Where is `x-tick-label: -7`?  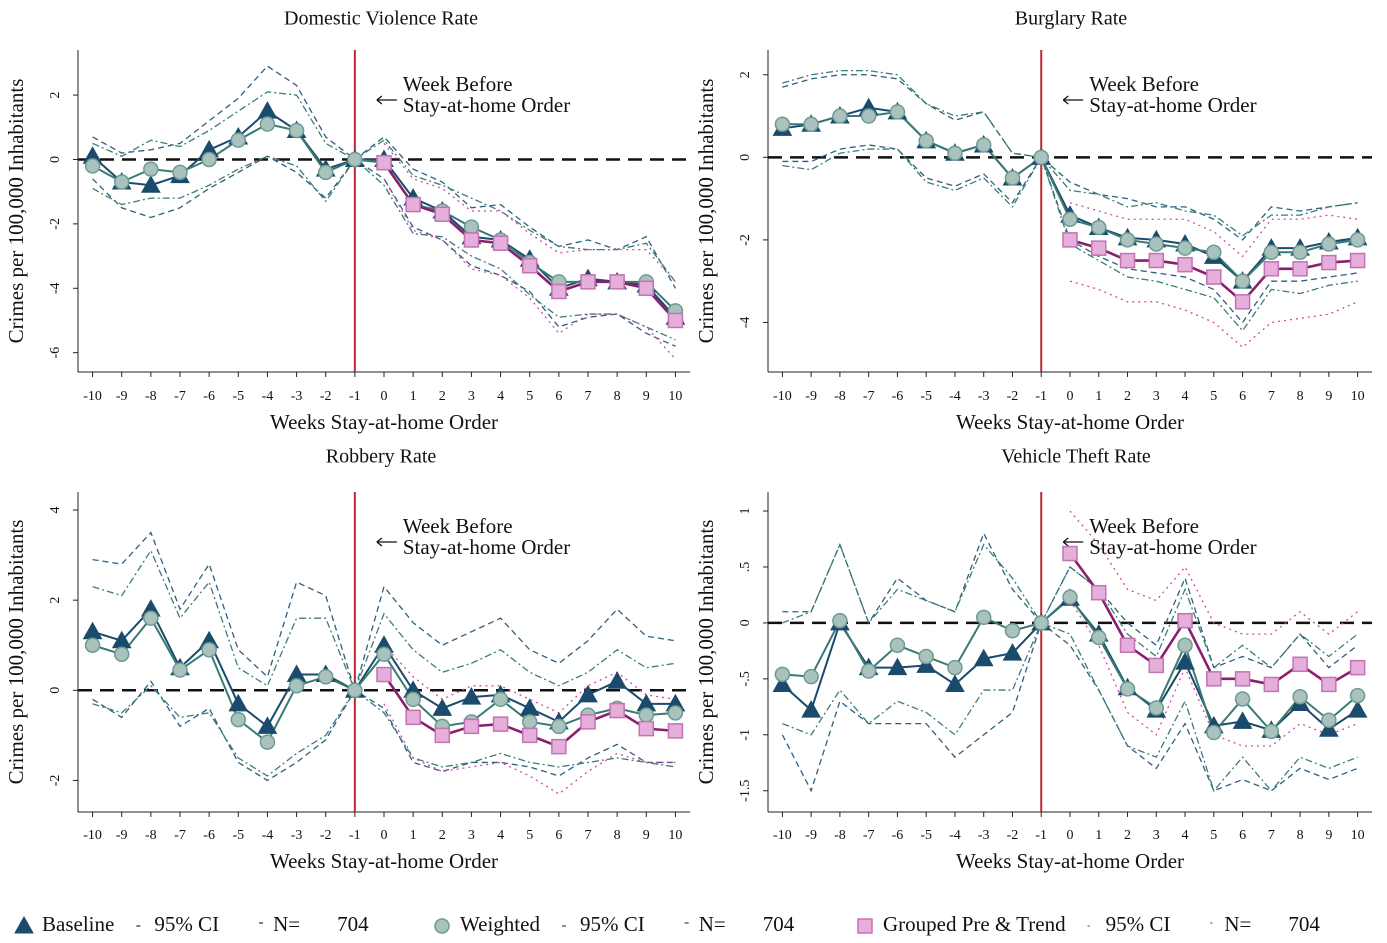 x-tick-label: -7 is located at coordinates (869, 835).